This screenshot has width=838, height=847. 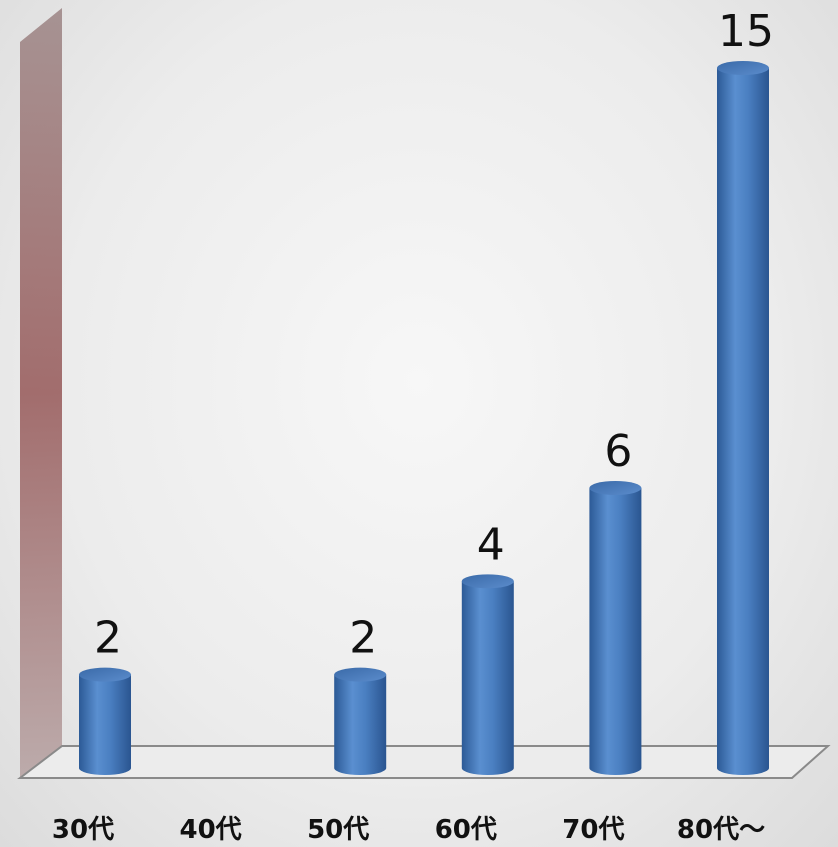 I want to click on chart-floor, so click(x=424, y=762).